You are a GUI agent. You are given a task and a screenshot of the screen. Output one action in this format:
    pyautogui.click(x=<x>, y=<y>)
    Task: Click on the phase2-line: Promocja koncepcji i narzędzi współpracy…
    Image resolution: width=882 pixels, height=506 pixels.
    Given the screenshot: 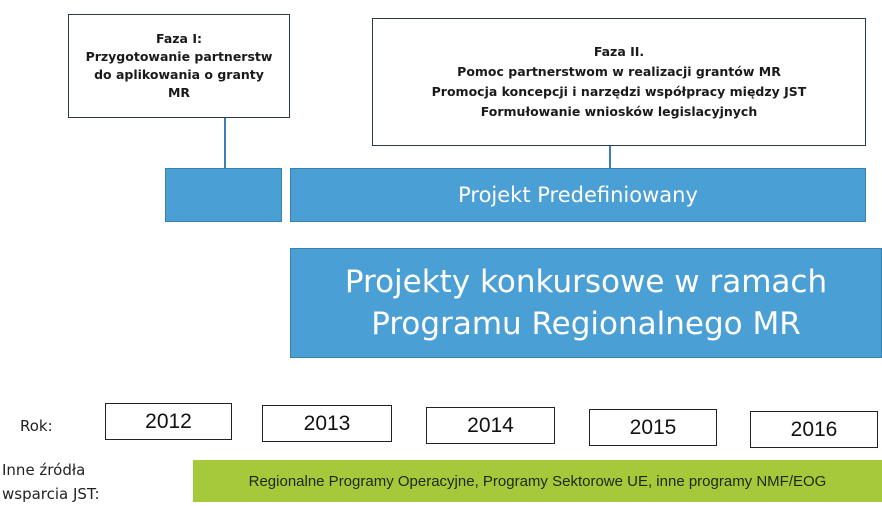 What is the action you would take?
    pyautogui.click(x=619, y=91)
    